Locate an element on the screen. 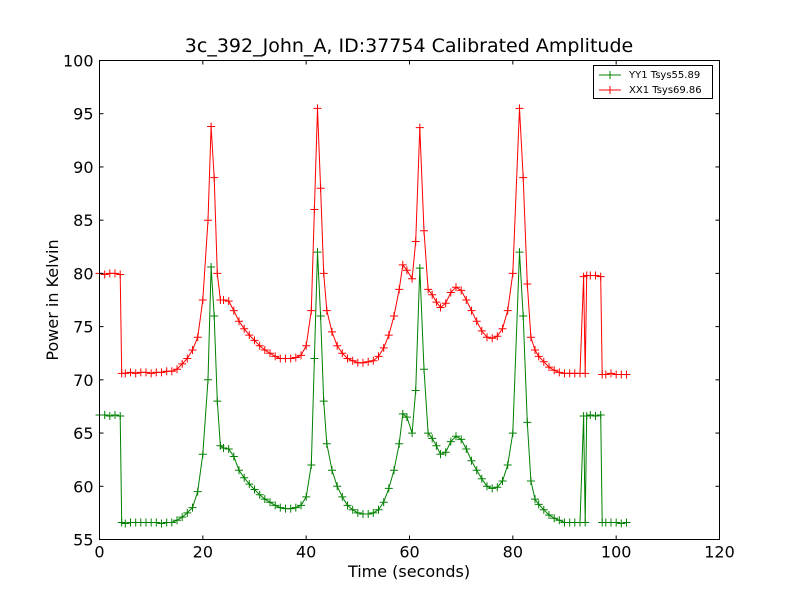  y-tick-label: 60 is located at coordinates (83, 486).